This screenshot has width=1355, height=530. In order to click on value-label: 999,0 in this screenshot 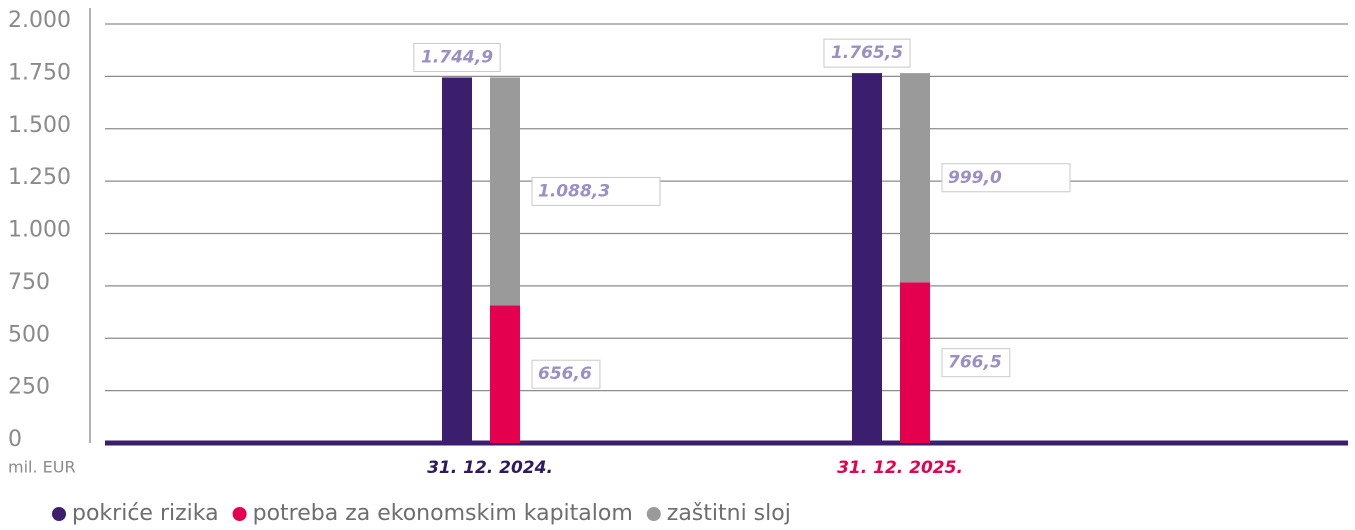, I will do `click(975, 178)`.